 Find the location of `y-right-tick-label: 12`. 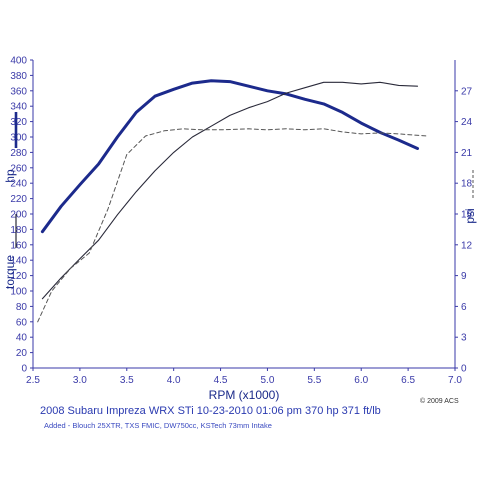

y-right-tick-label: 12 is located at coordinates (467, 245).